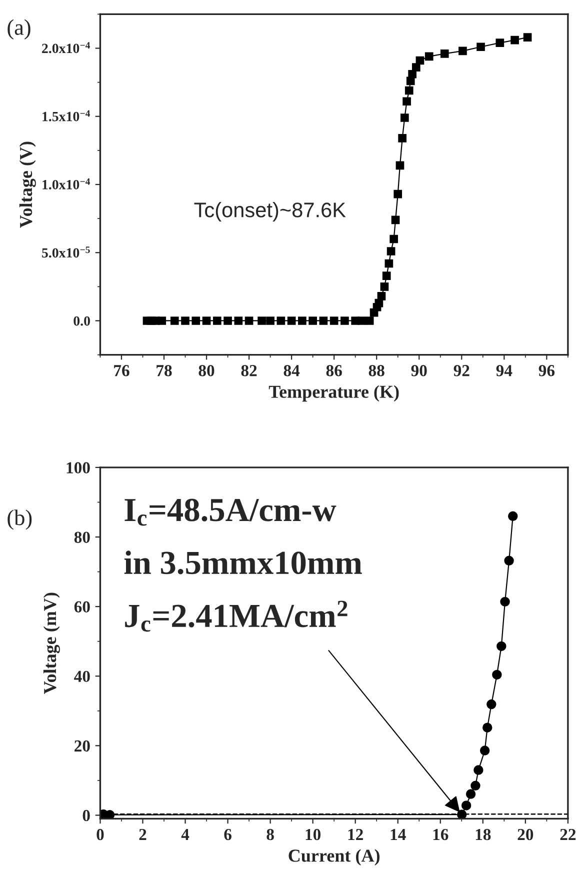 The height and width of the screenshot is (887, 576). Describe the element at coordinates (270, 212) in the screenshot. I see `annotation: Tc(onset)~87.6K` at that location.